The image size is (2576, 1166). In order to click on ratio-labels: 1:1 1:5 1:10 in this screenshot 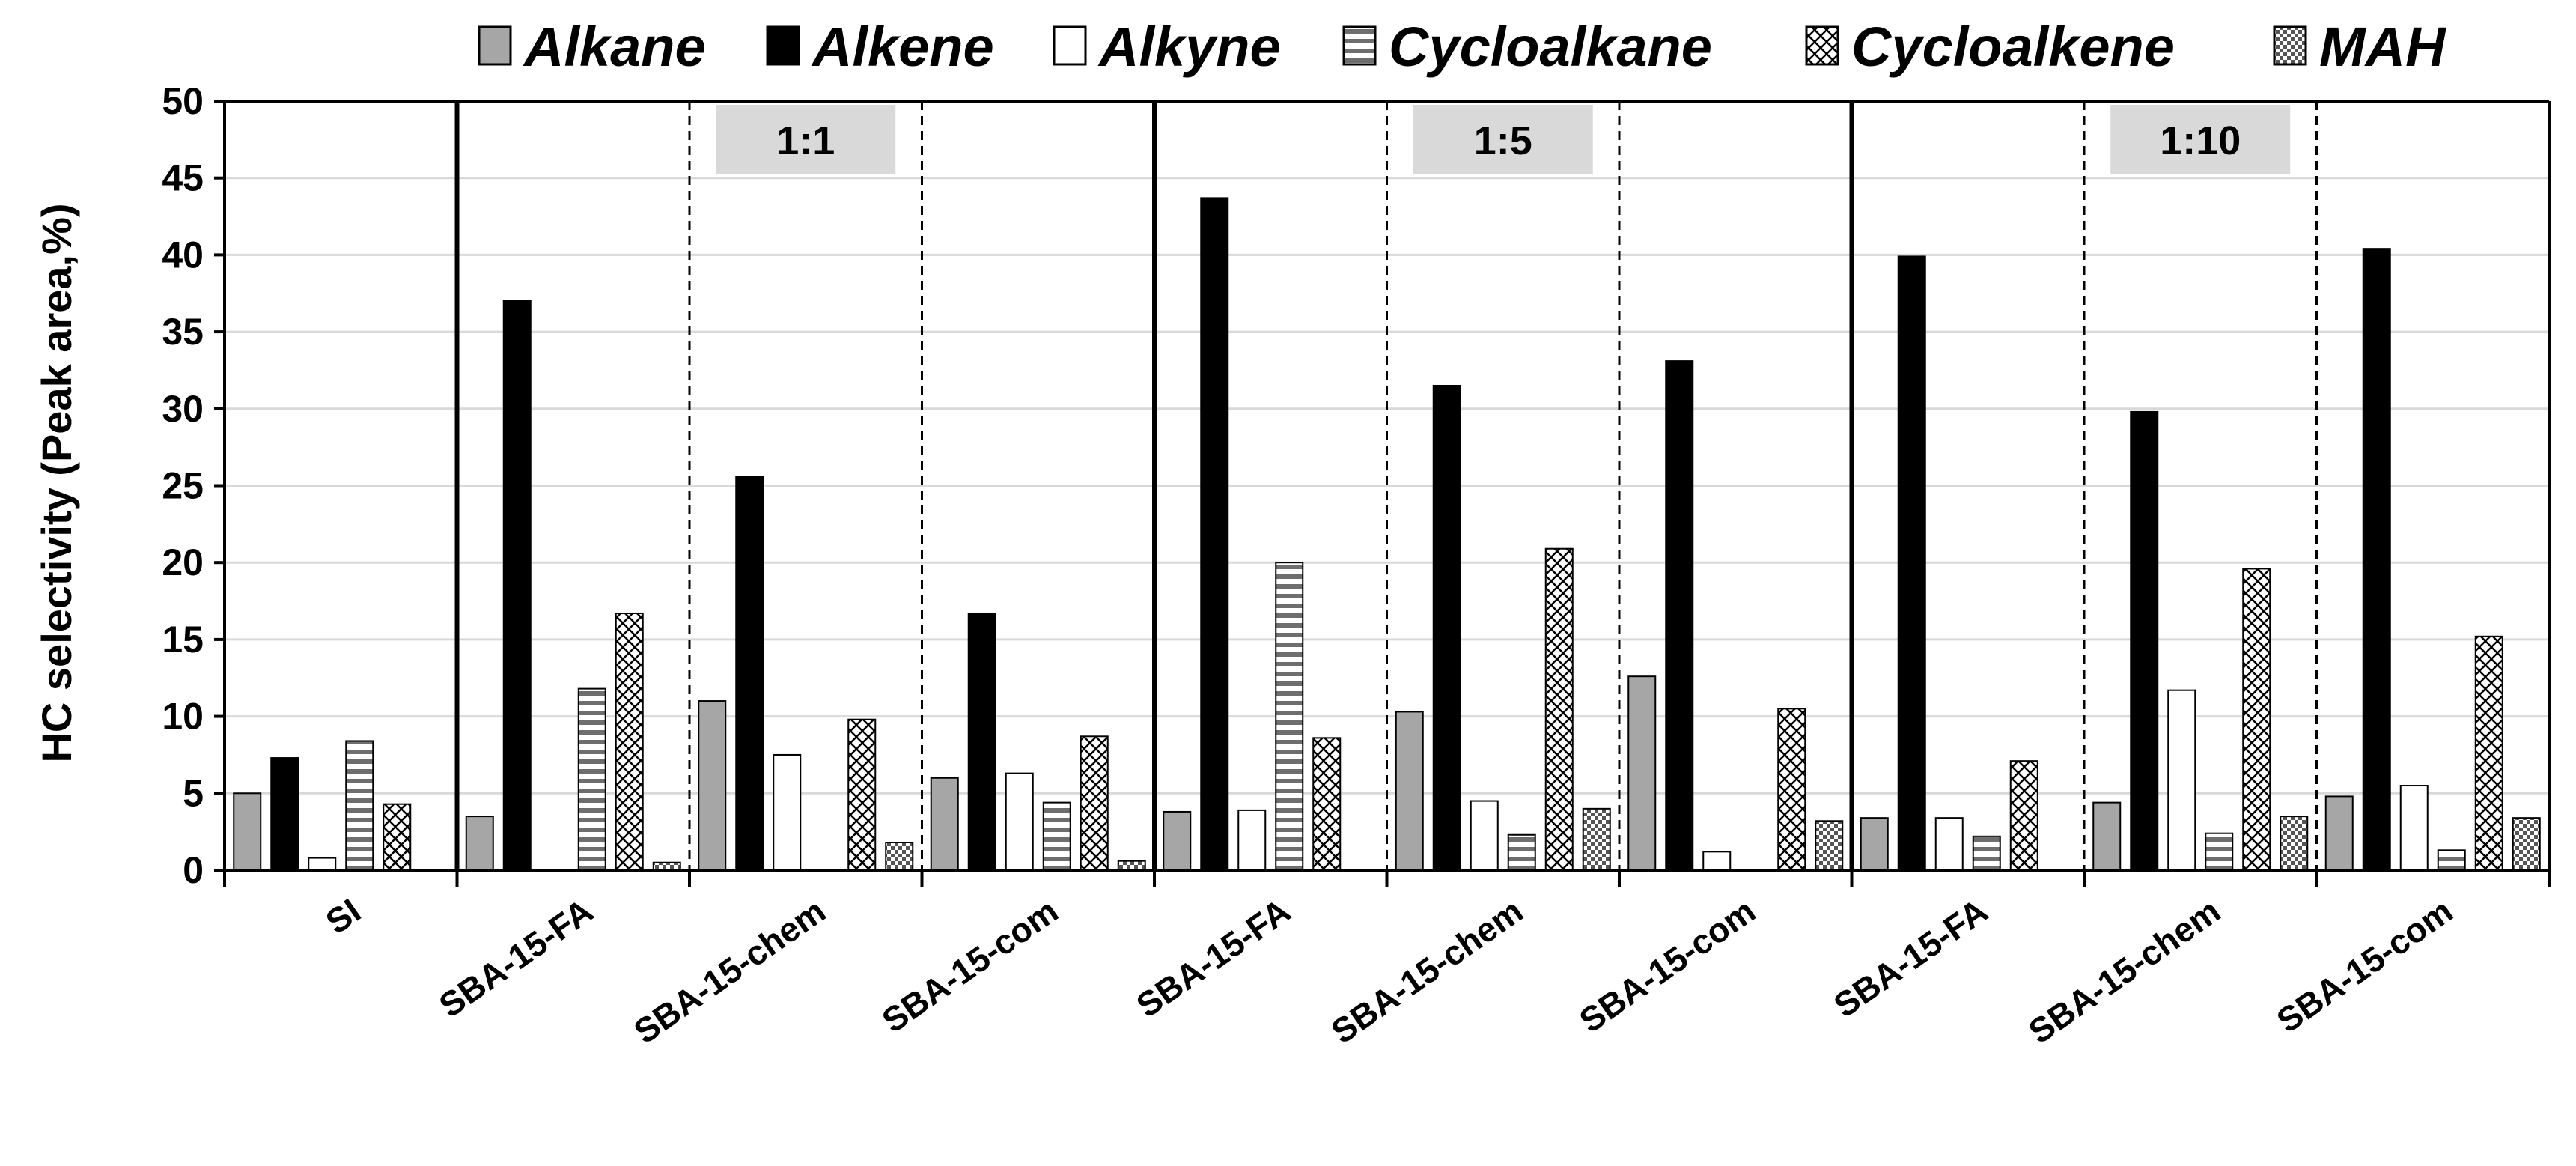, I will do `click(1503, 139)`.